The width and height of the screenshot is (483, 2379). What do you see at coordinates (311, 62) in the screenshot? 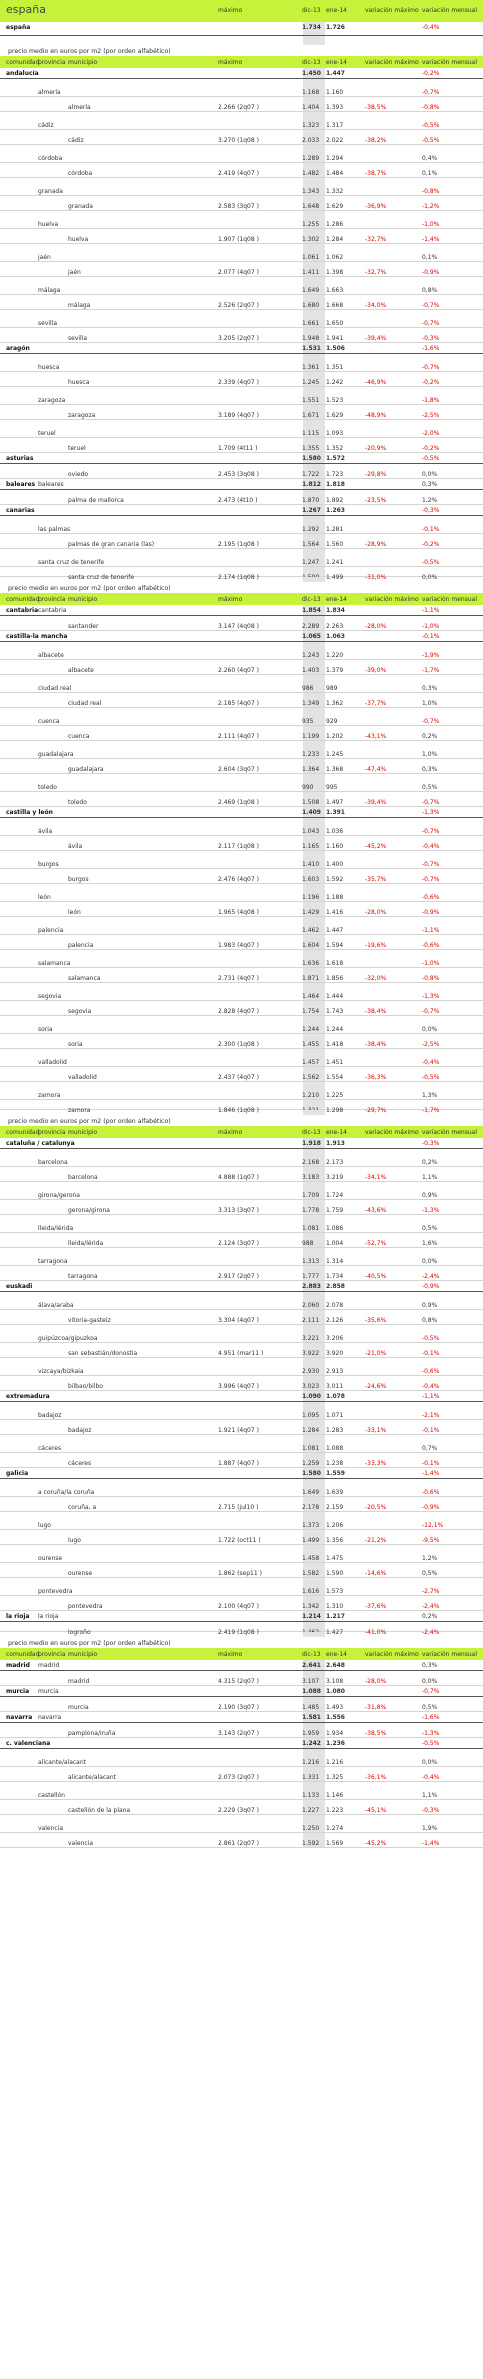
I see `col-dic13-header: dic-13` at bounding box center [311, 62].